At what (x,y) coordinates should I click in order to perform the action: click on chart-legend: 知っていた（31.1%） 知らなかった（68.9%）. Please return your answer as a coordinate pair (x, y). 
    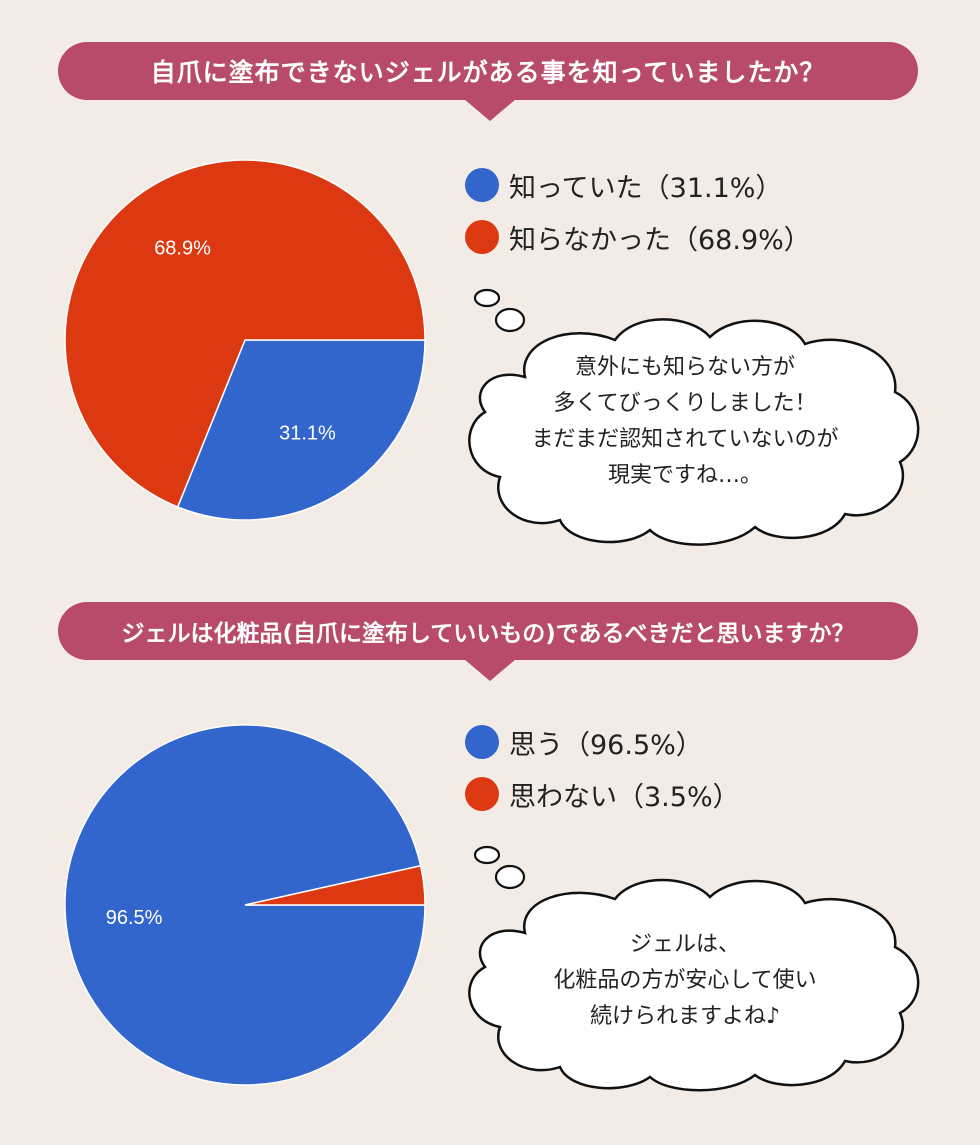
    Looking at the image, I should click on (638, 220).